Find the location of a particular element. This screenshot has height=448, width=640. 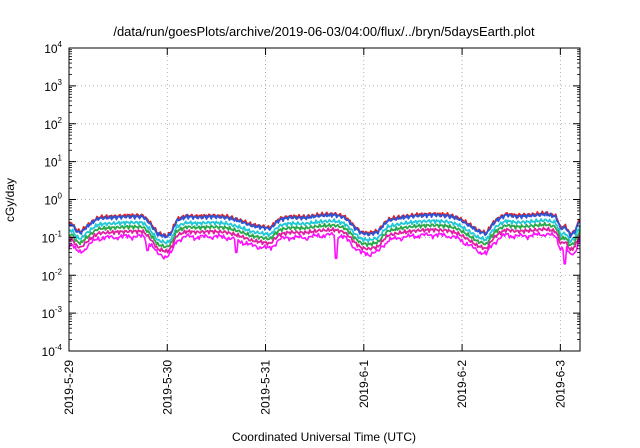

y-tick-label: 10⁻² is located at coordinates (52, 275).